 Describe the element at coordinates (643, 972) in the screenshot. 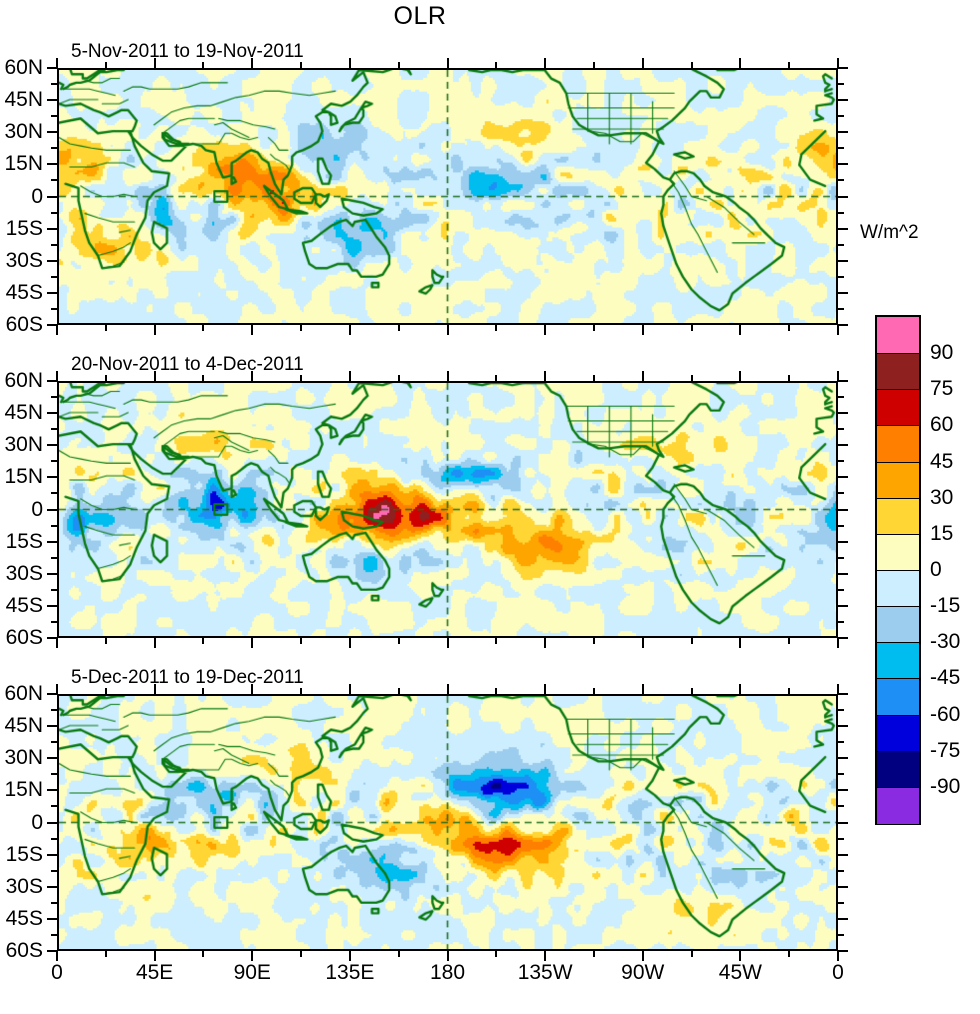

I see `x-axis-label: 90W` at that location.